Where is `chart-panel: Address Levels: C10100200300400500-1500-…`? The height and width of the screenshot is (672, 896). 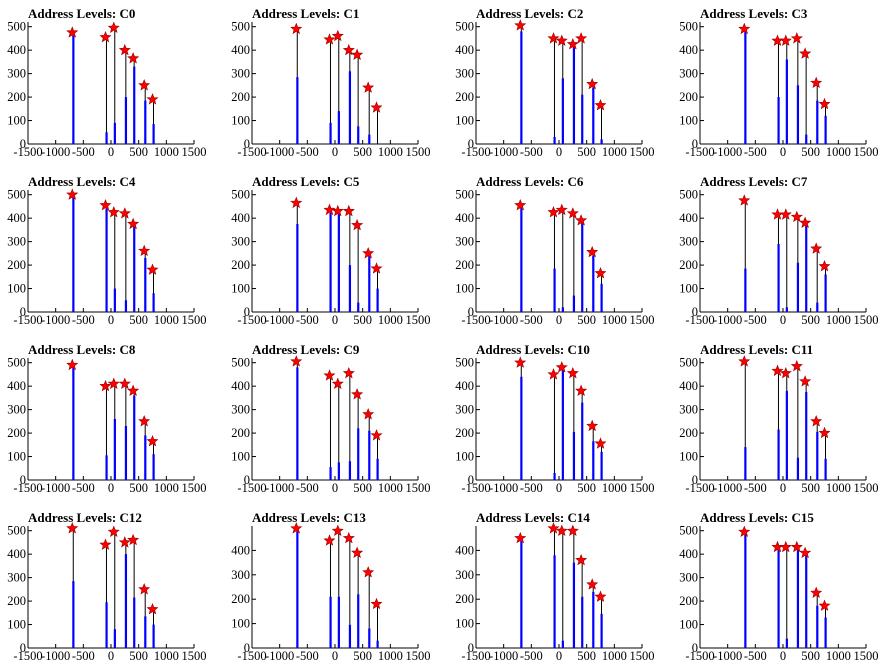
chart-panel: Address Levels: C10100200300400500-1500-… is located at coordinates (330, 82).